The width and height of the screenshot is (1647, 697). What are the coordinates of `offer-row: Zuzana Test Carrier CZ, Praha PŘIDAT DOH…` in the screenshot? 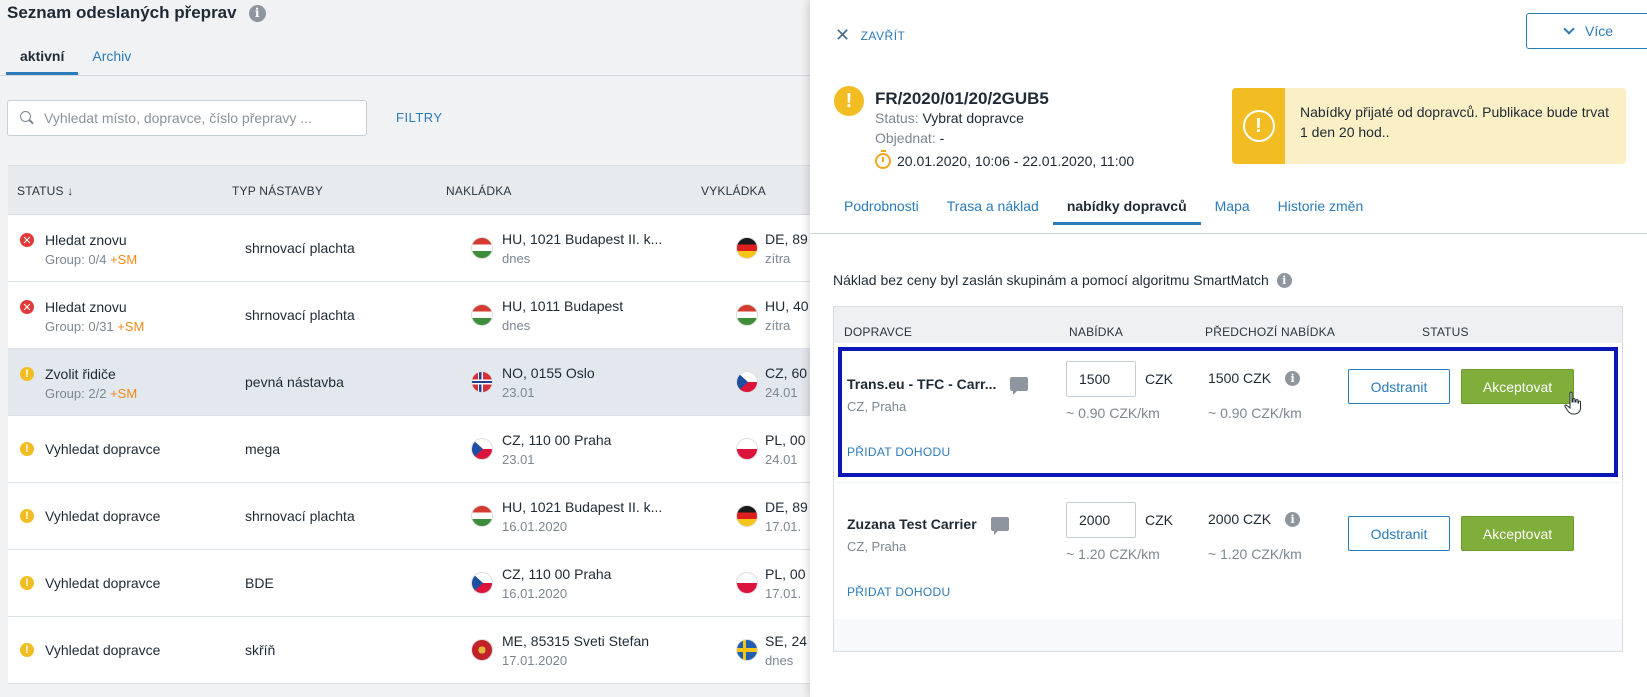 It's located at (1228, 551).